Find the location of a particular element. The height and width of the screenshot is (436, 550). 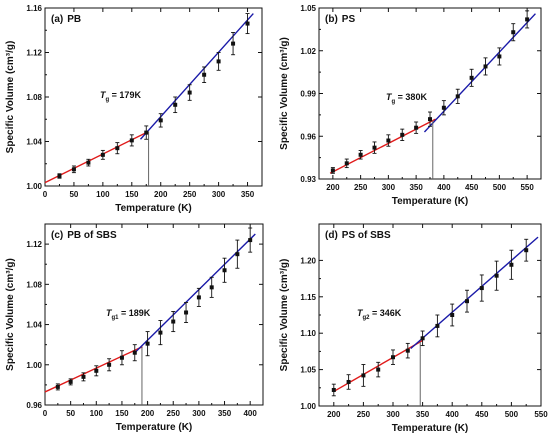

transition-subscript: g is located at coordinates (394, 102).